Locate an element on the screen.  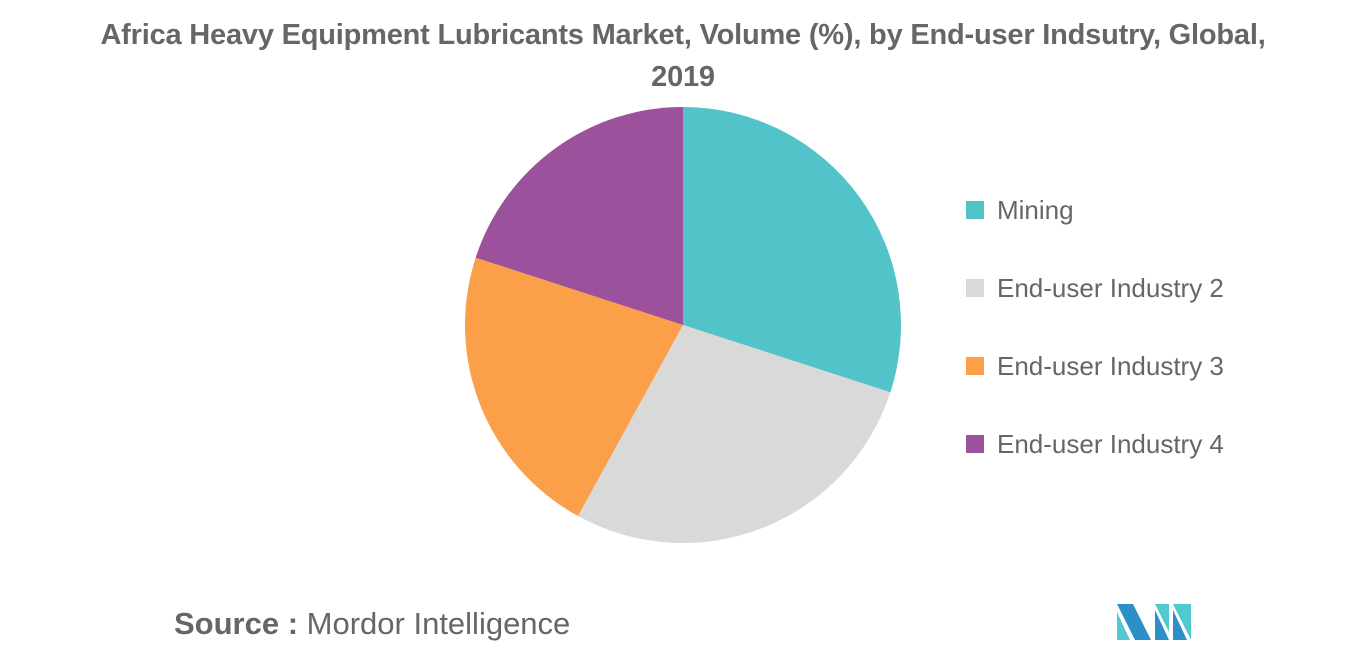
legend-item-end-user-industry-3: End-user Industry 3 is located at coordinates (1095, 366).